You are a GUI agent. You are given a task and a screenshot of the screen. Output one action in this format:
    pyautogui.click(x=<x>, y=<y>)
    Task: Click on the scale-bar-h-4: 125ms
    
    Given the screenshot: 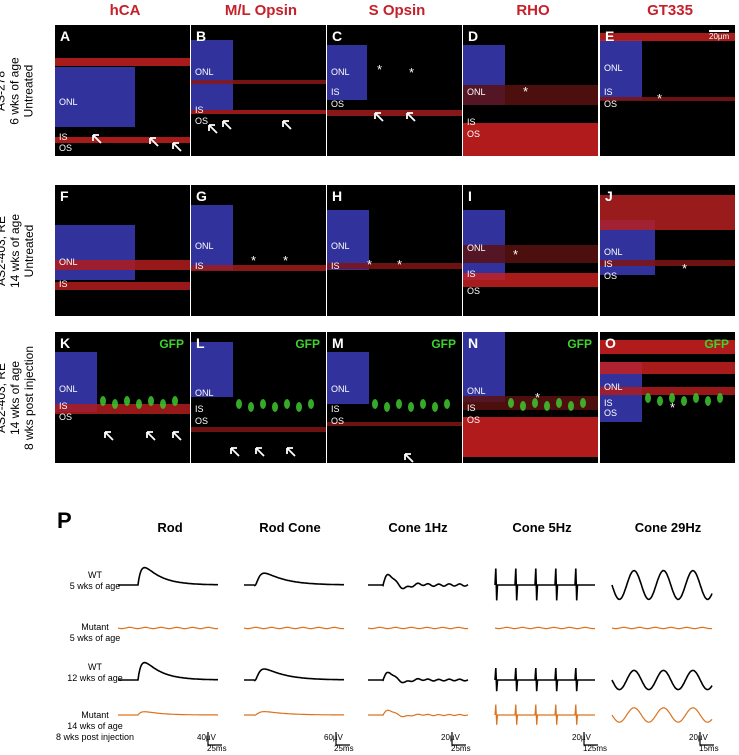 What is the action you would take?
    pyautogui.click(x=595, y=748)
    